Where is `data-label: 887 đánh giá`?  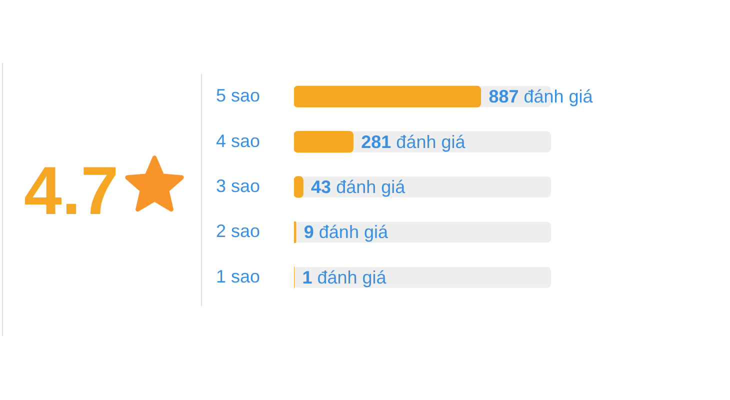 data-label: 887 đánh giá is located at coordinates (541, 96).